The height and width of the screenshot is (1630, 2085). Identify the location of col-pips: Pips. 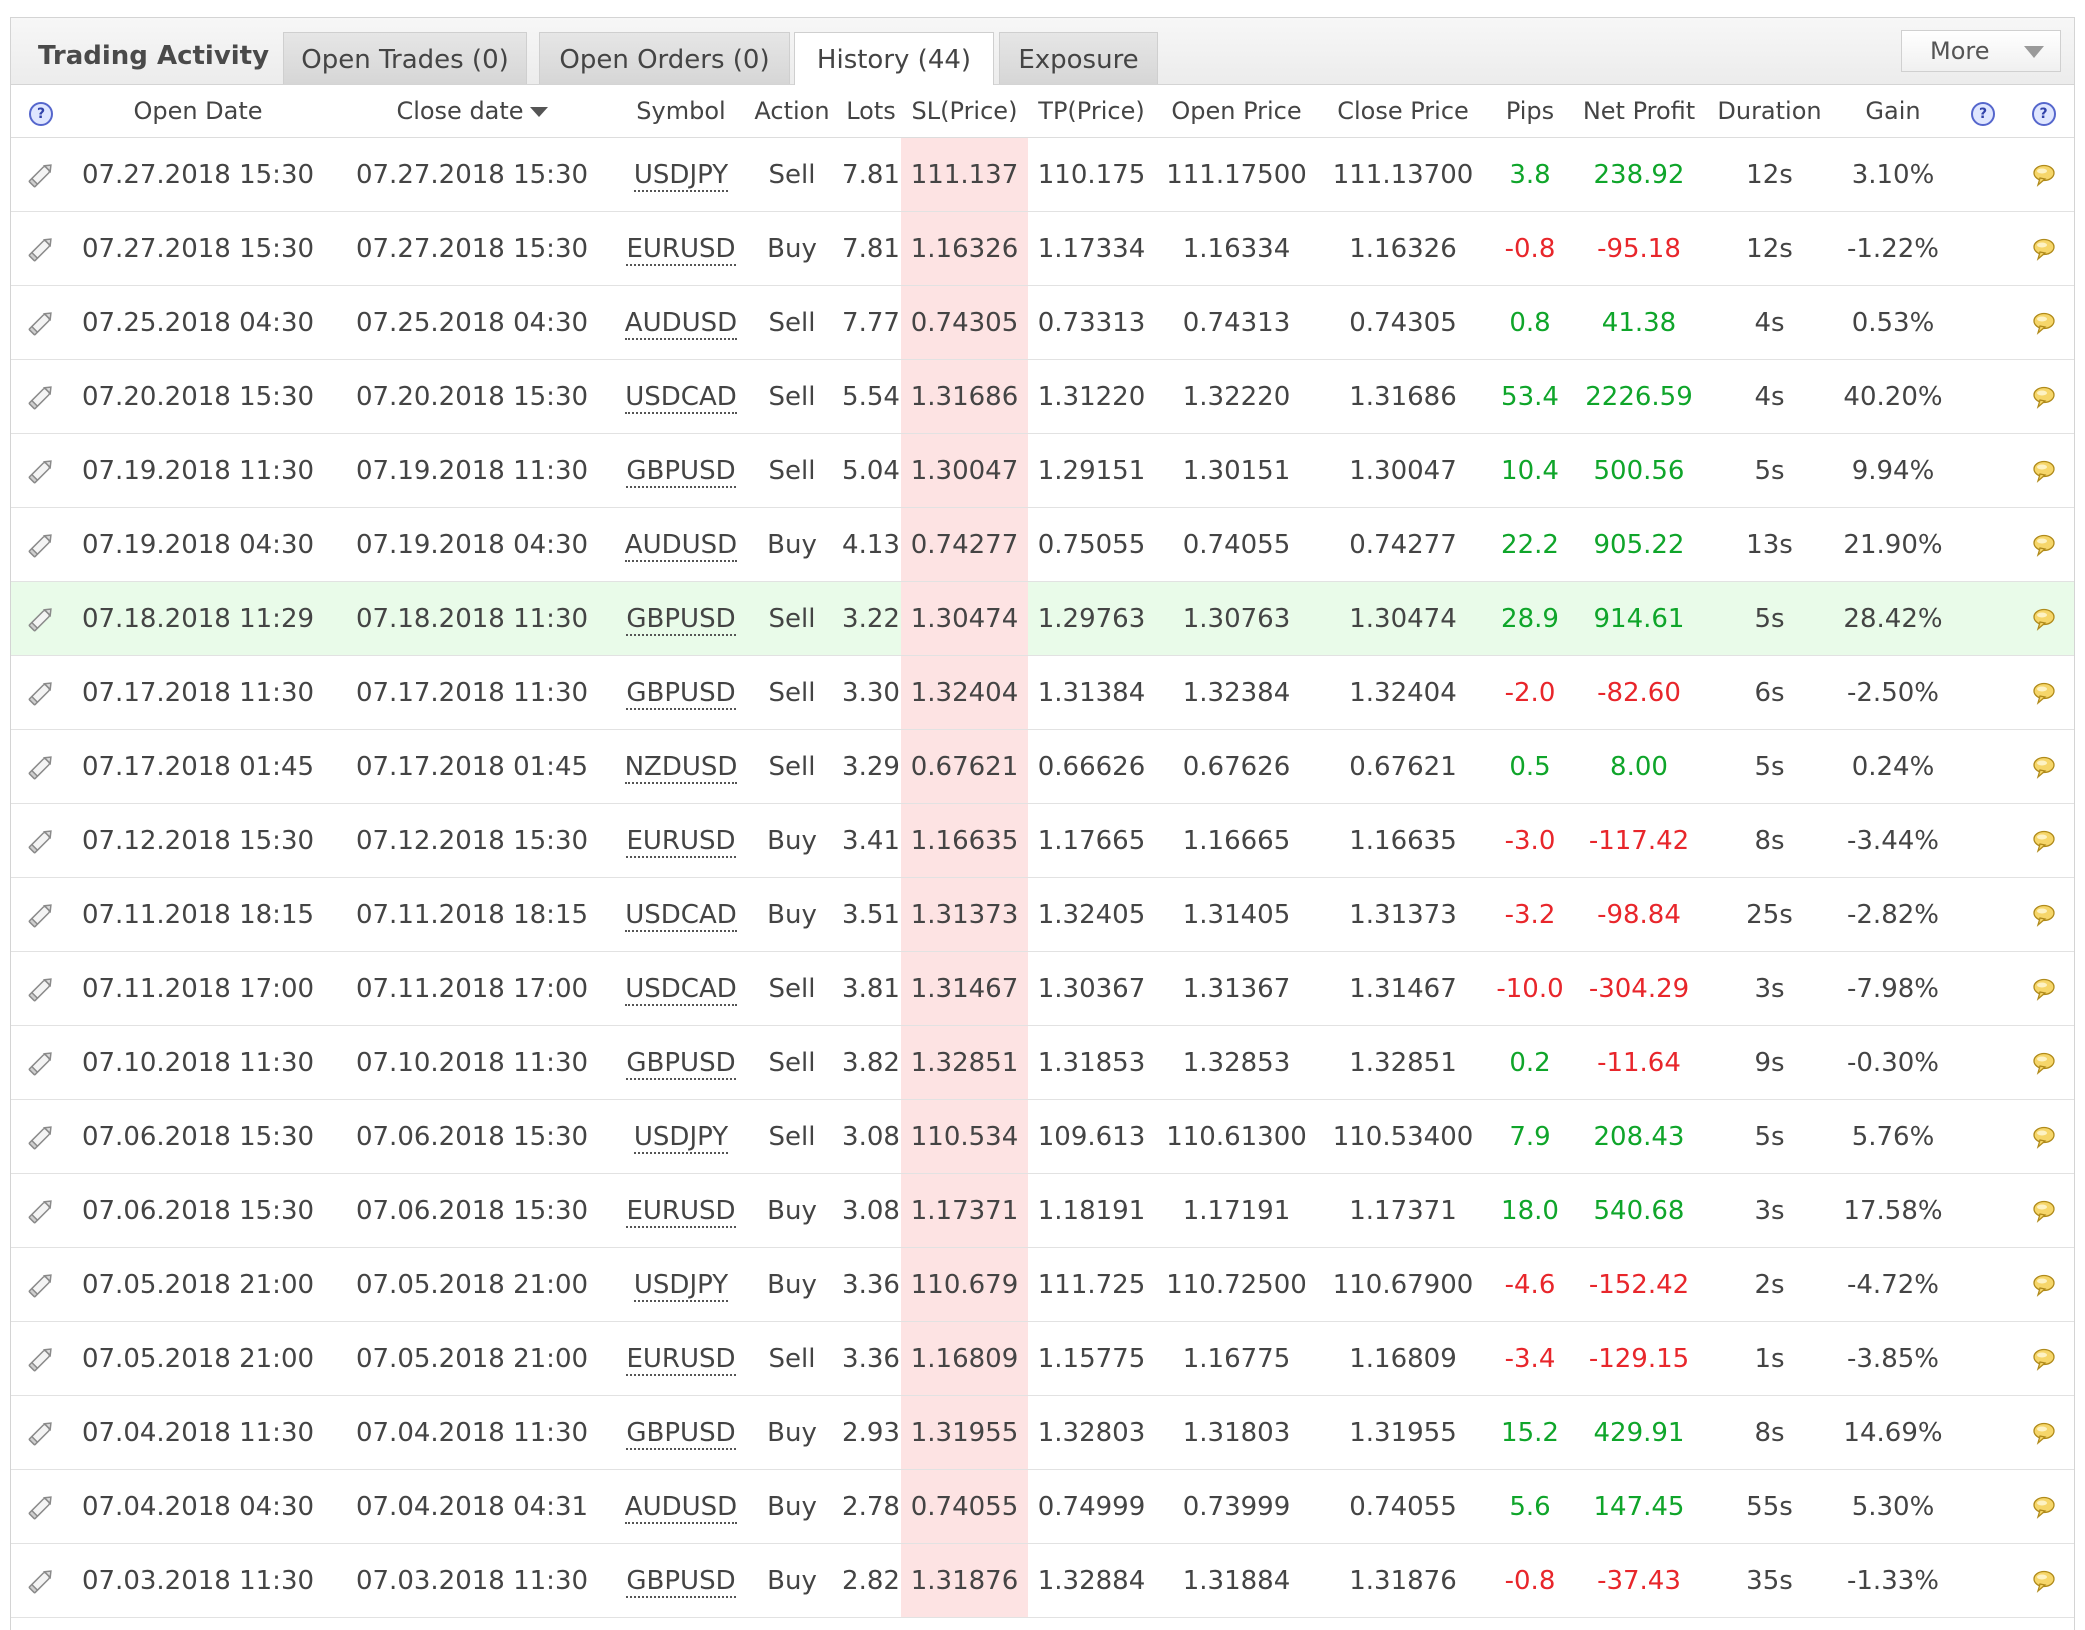
(1530, 111).